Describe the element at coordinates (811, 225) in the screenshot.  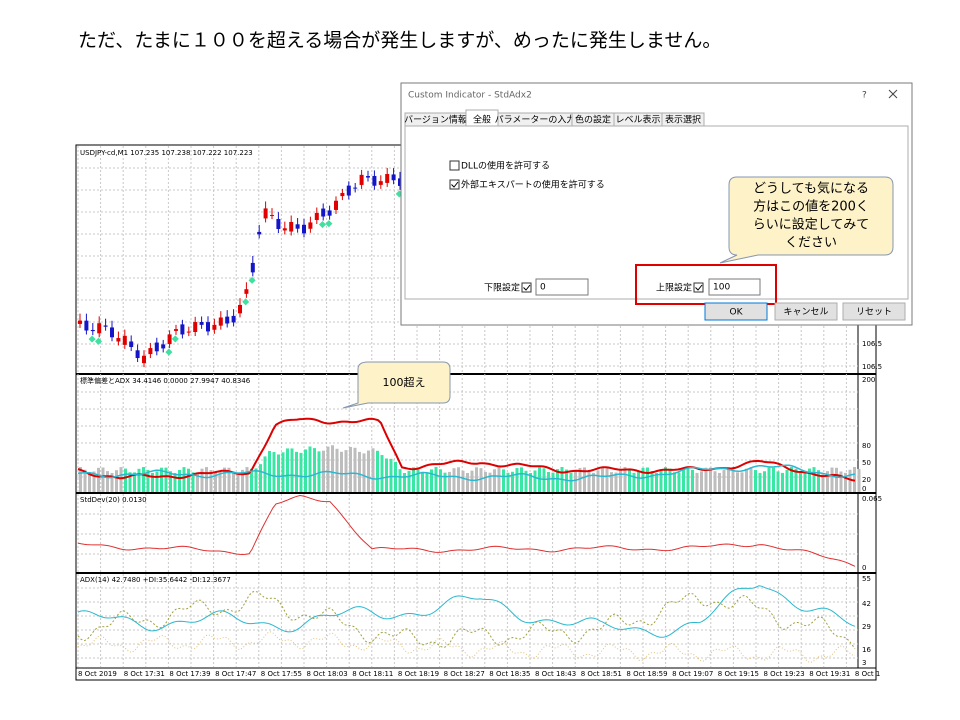
I see `callout-text: らいに設定してみて` at that location.